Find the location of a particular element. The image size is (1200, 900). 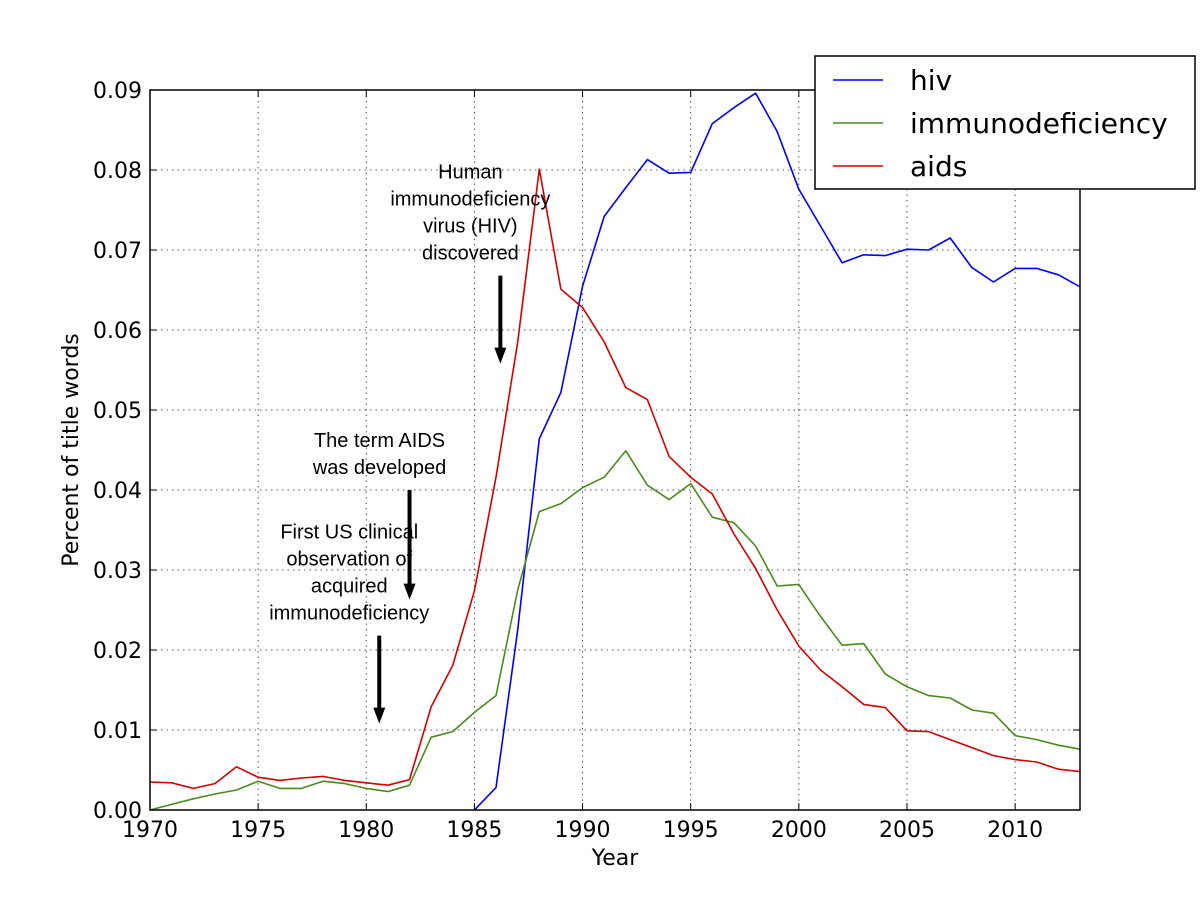

y-tick-label: 0.09 is located at coordinates (117, 91).